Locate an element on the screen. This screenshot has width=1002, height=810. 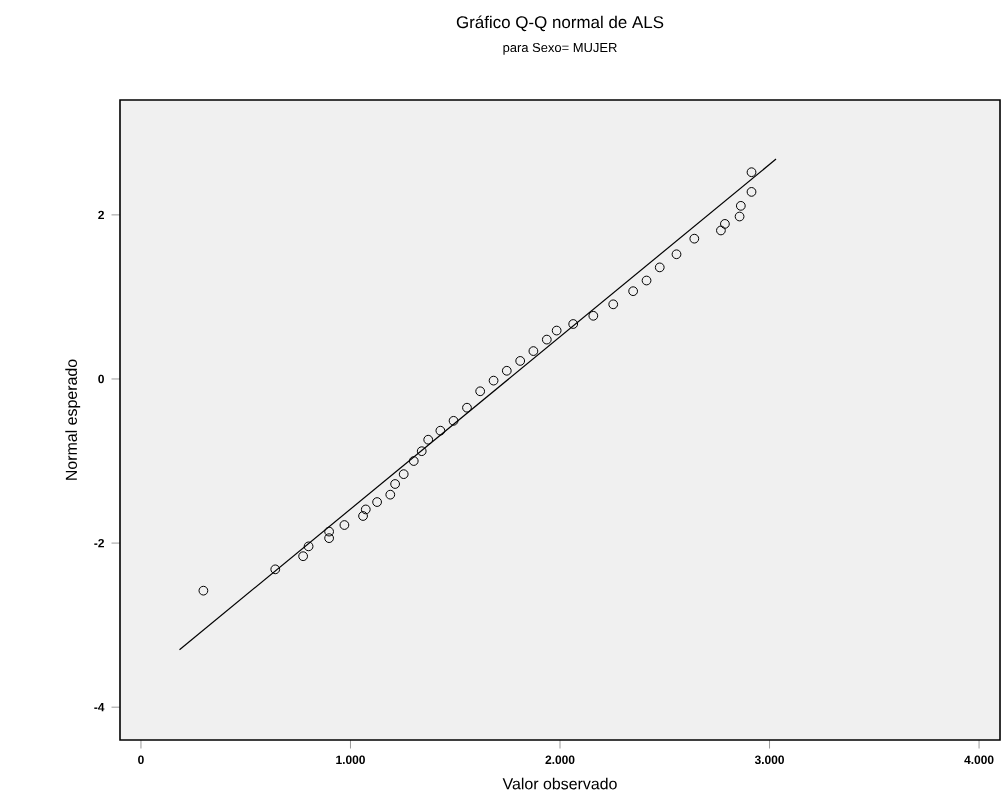
chart-title: Gráfico Q-Q normal de ALS is located at coordinates (560, 23).